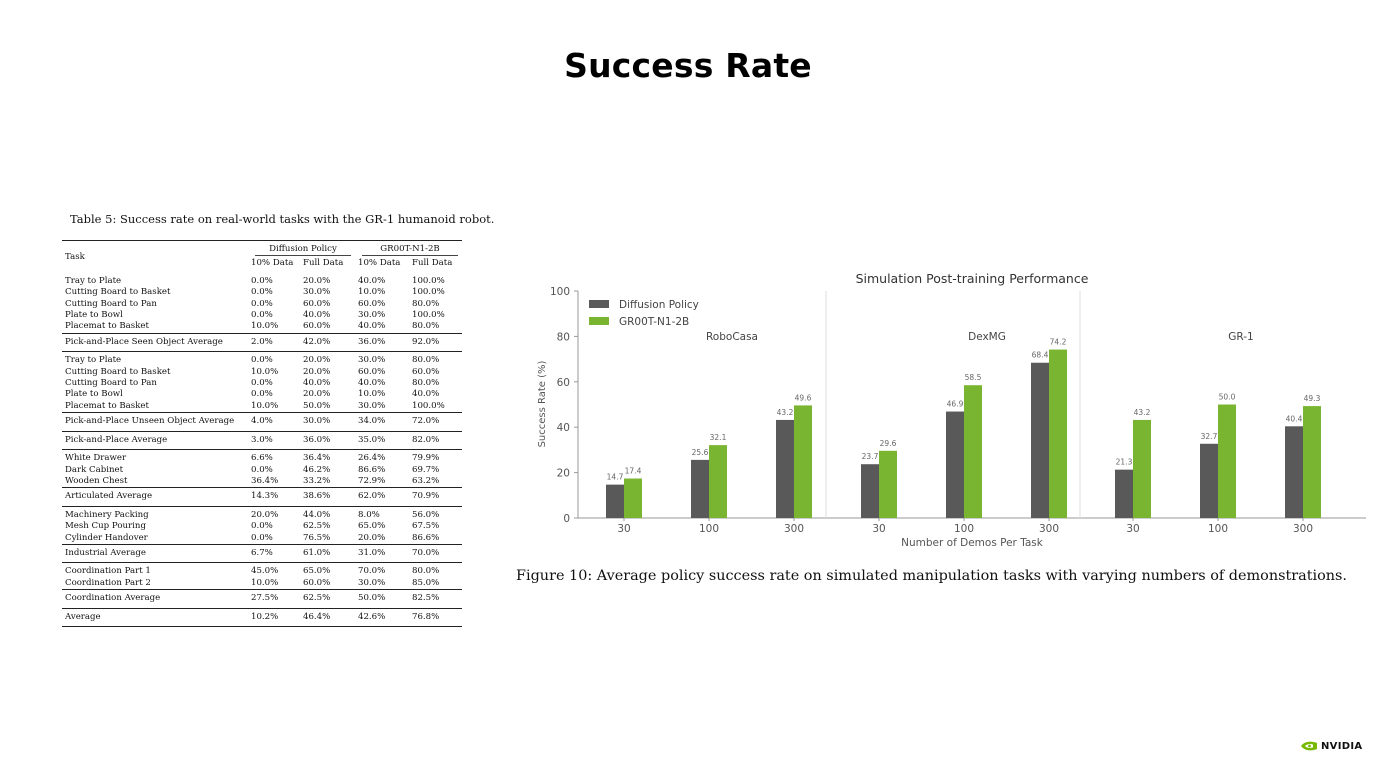 The height and width of the screenshot is (774, 1376). I want to click on chart-group-label: RoboCasa, so click(732, 337).